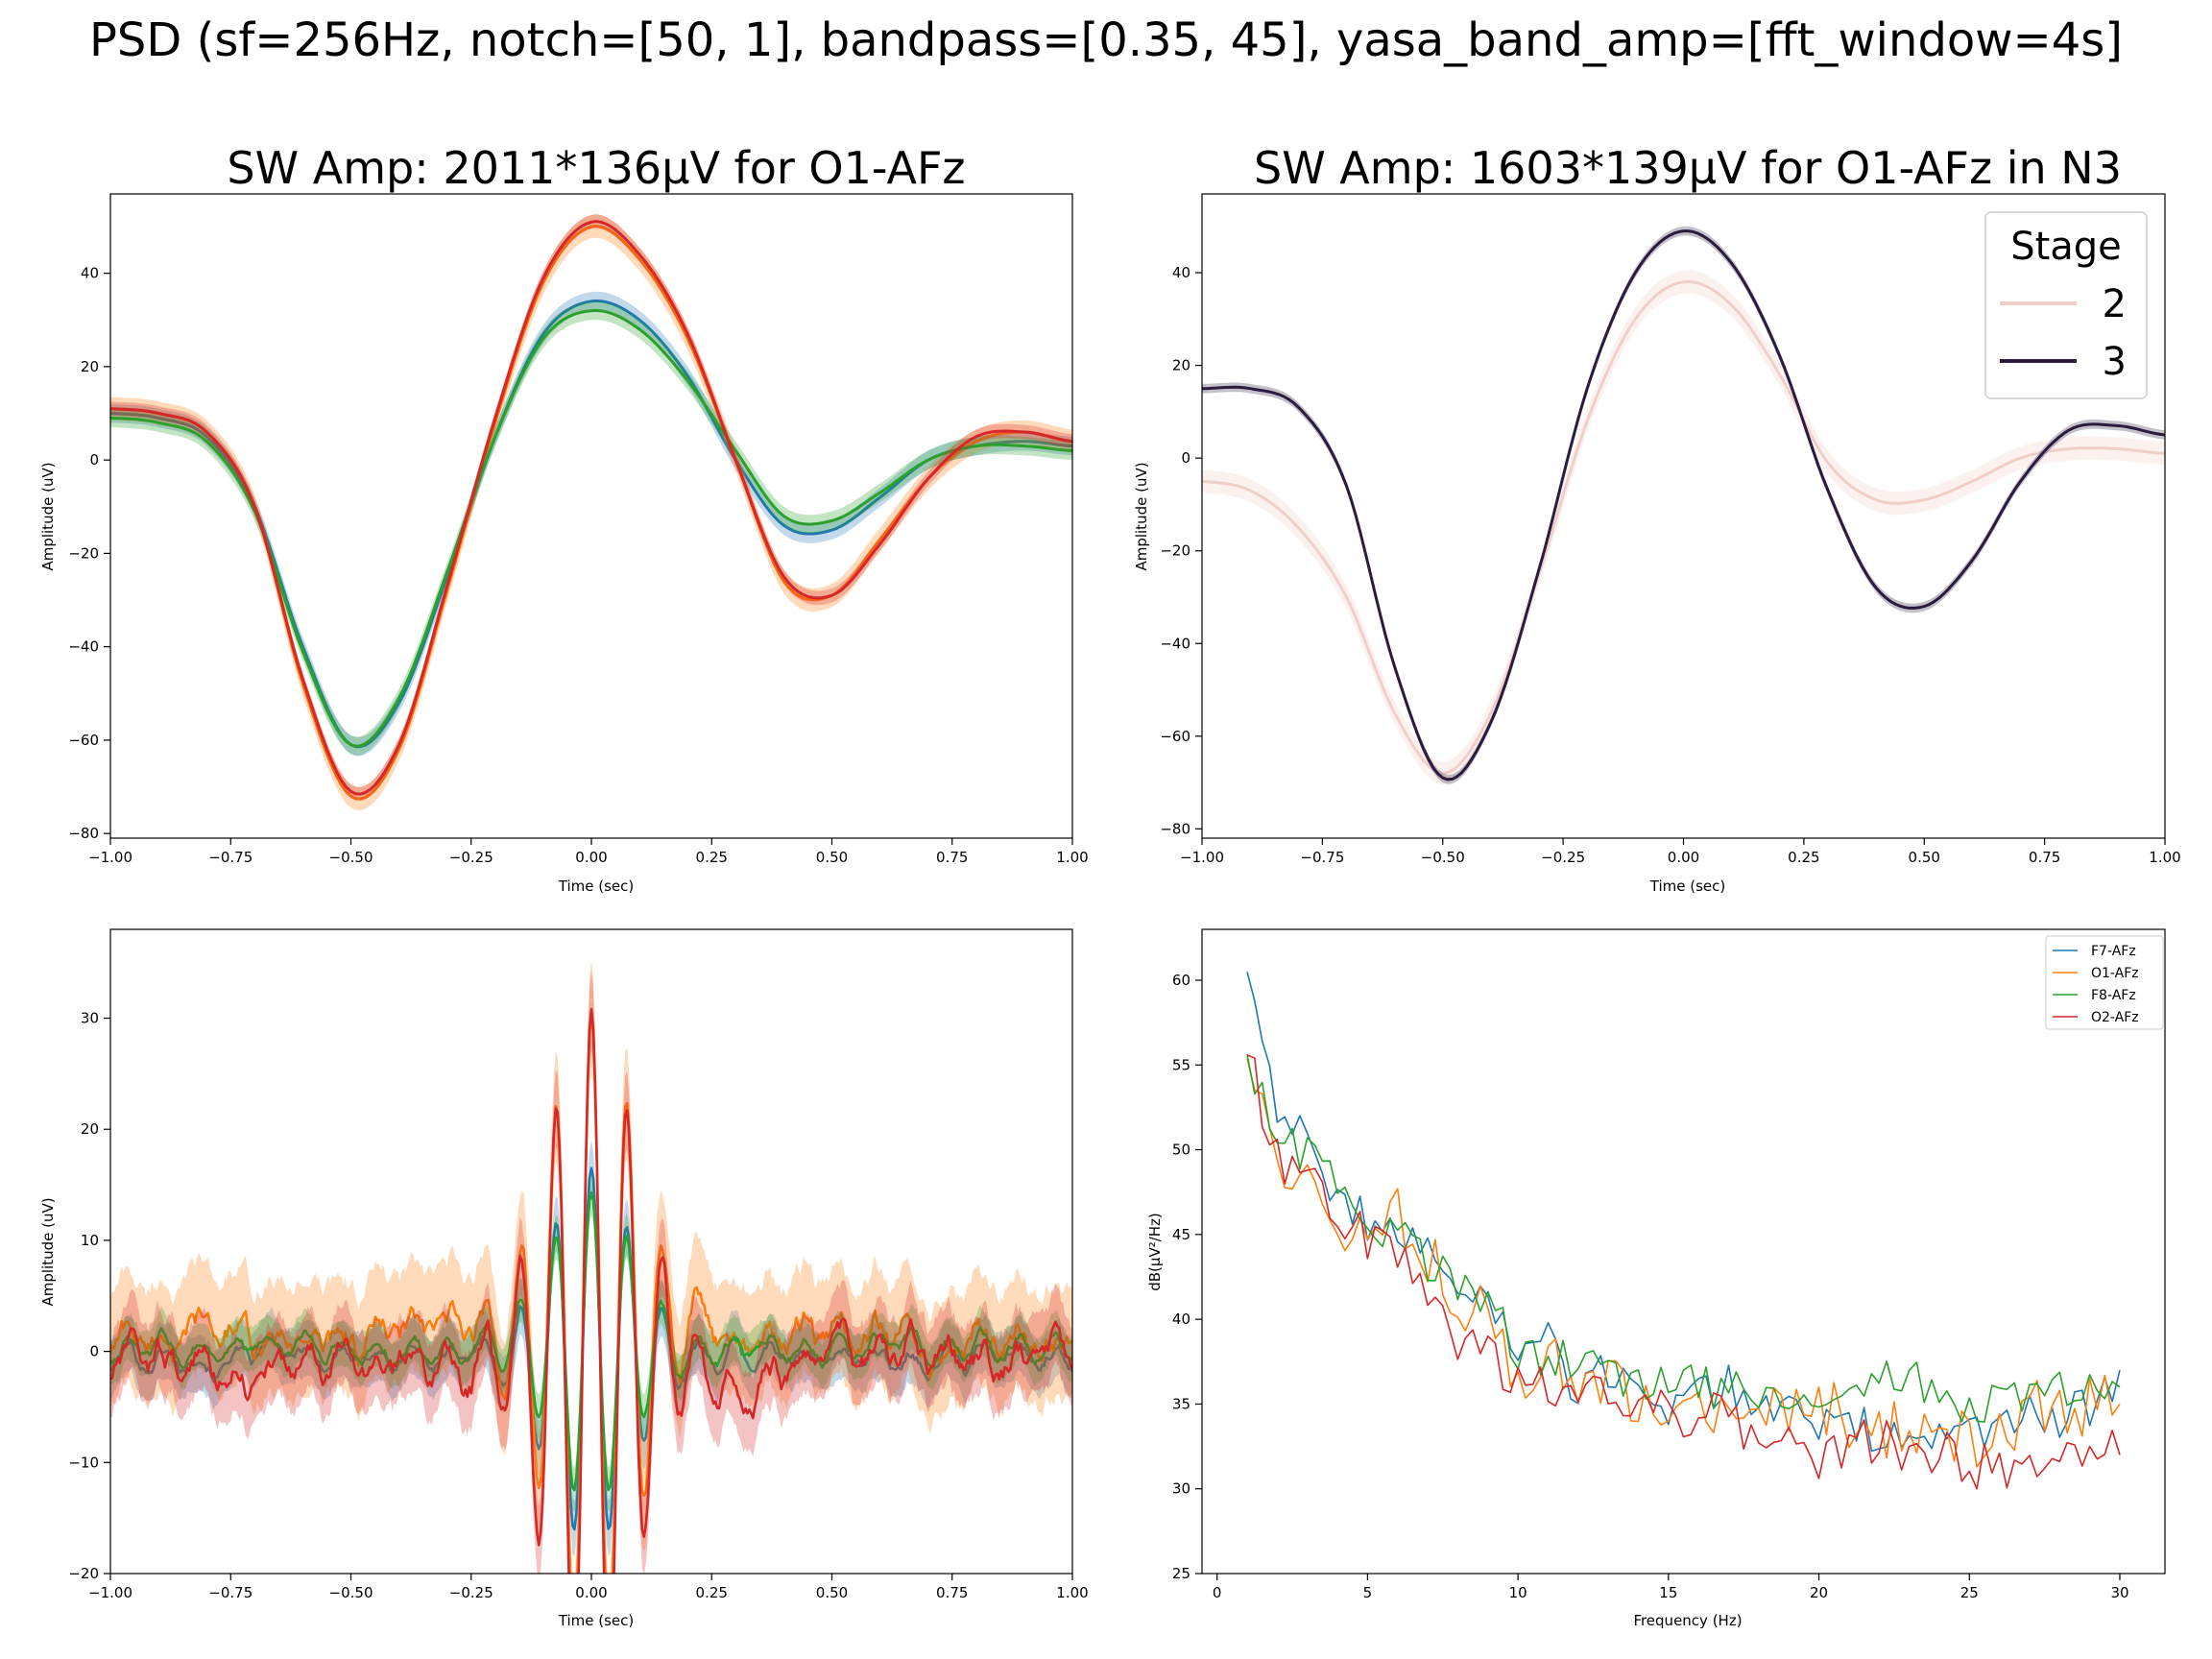 The width and height of the screenshot is (2212, 1659). What do you see at coordinates (2115, 362) in the screenshot?
I see `legend-label-stage3: 3` at bounding box center [2115, 362].